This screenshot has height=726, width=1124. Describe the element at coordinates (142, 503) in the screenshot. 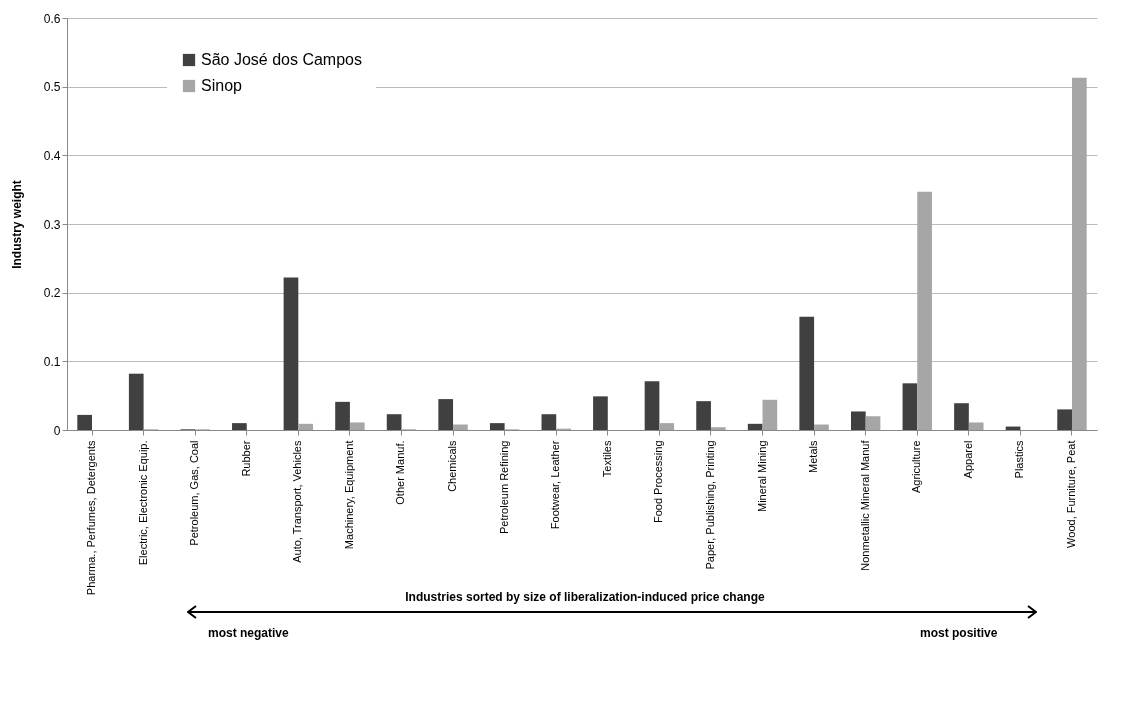

I see `x-tick-label: Electric, Electronic Equip.` at that location.